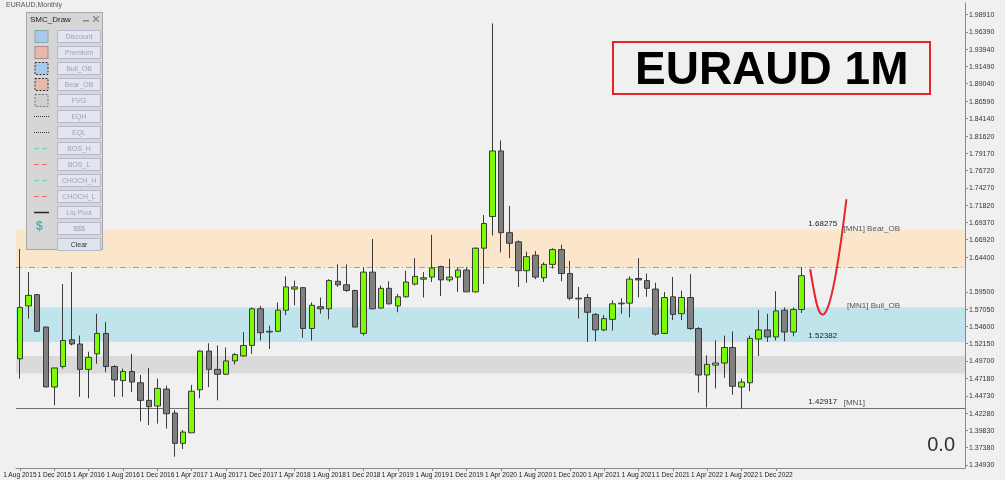 This screenshot has height=480, width=1005. I want to click on band-label: [MN1] Bull_OB, so click(873, 305).